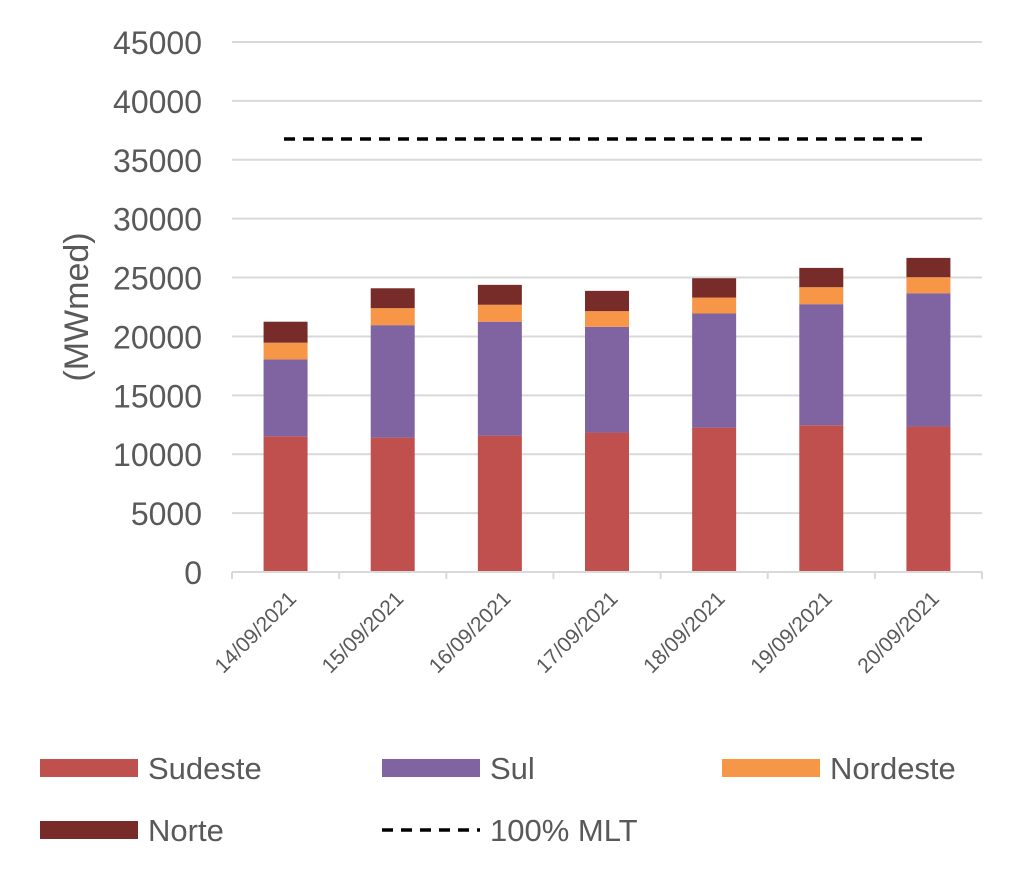 The width and height of the screenshot is (1024, 877). I want to click on x-tick-label: 14/09/2021, so click(256, 632).